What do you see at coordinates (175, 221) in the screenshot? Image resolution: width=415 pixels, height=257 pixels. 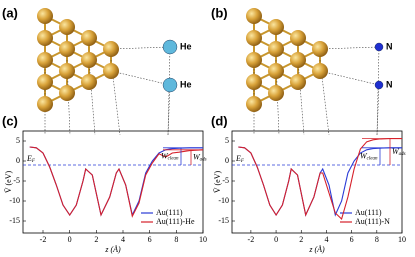 I see `legend-label: Au(111)-He` at bounding box center [175, 221].